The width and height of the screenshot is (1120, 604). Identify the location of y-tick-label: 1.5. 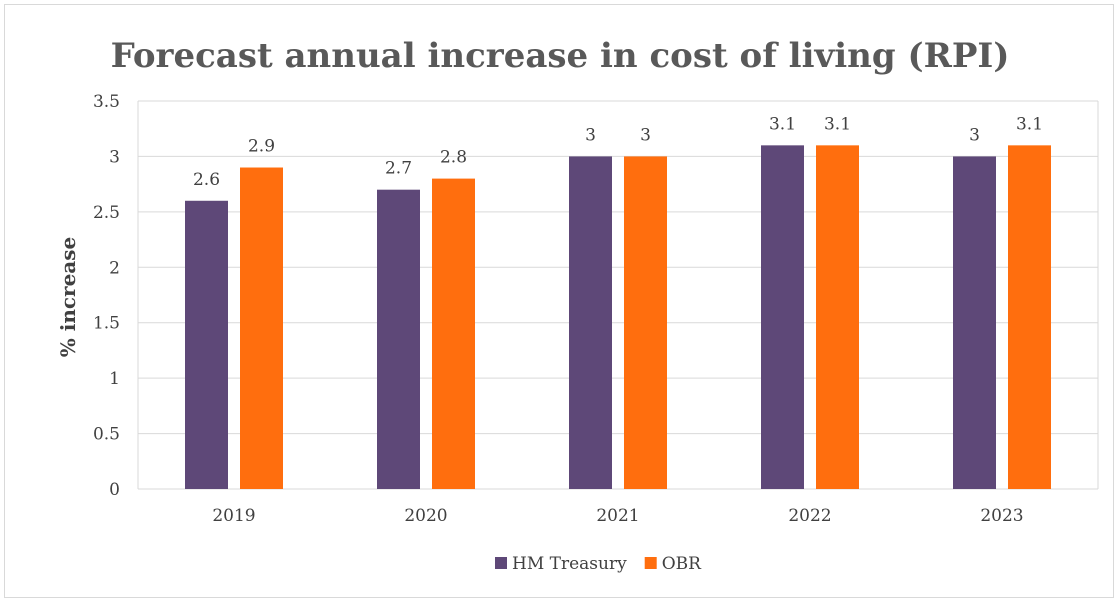
(106, 324).